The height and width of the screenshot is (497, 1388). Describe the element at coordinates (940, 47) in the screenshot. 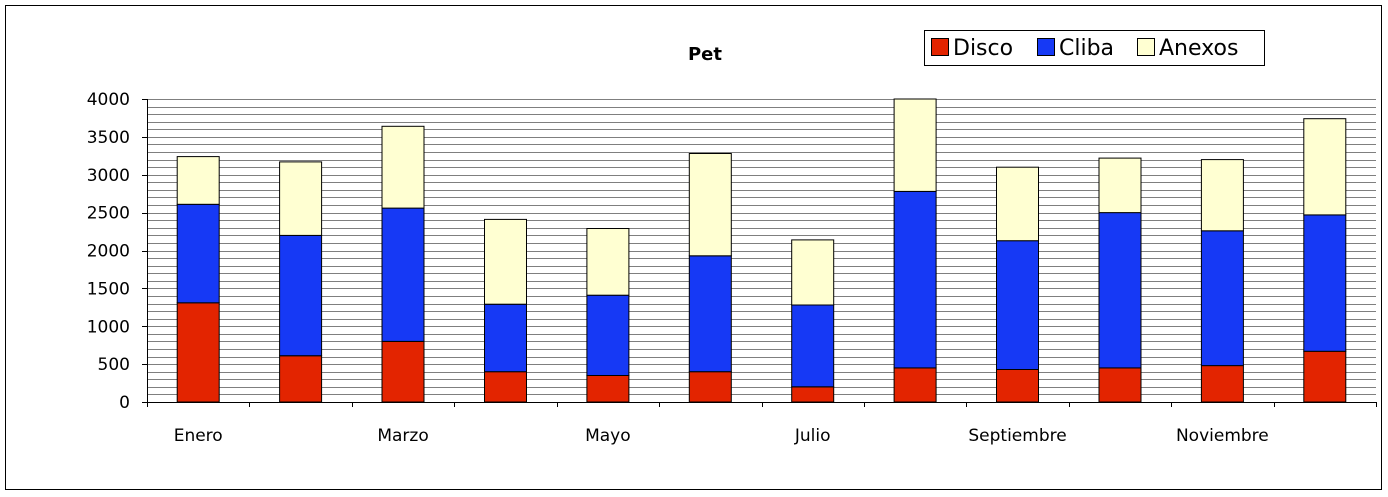

I see `legend-swatch-disco` at that location.